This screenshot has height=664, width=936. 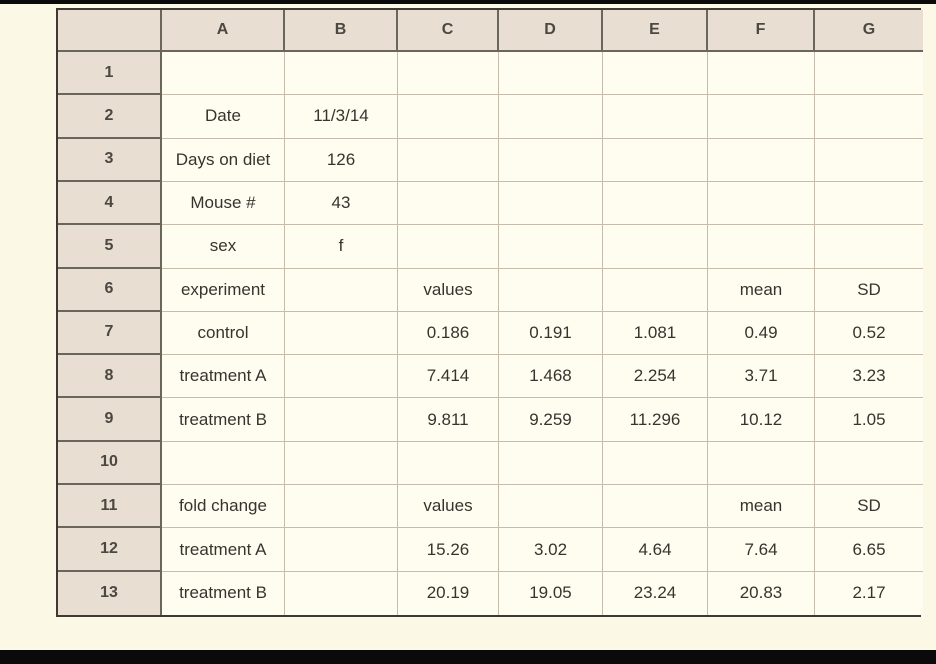 What do you see at coordinates (223, 463) in the screenshot?
I see `cell-A10` at bounding box center [223, 463].